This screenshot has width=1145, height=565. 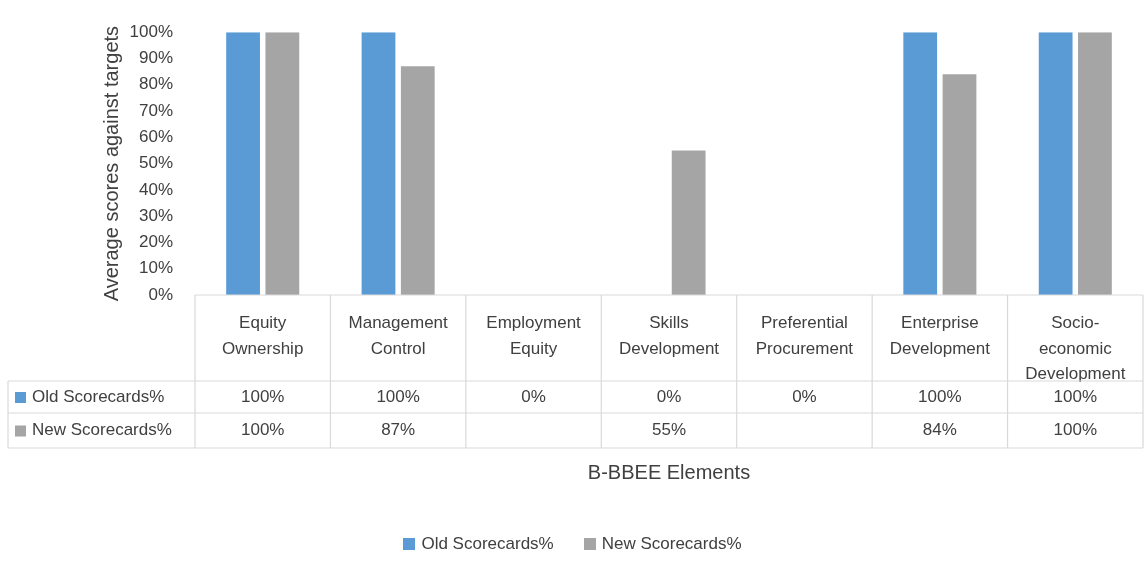 I want to click on text: New Scorecards%, so click(x=671, y=543).